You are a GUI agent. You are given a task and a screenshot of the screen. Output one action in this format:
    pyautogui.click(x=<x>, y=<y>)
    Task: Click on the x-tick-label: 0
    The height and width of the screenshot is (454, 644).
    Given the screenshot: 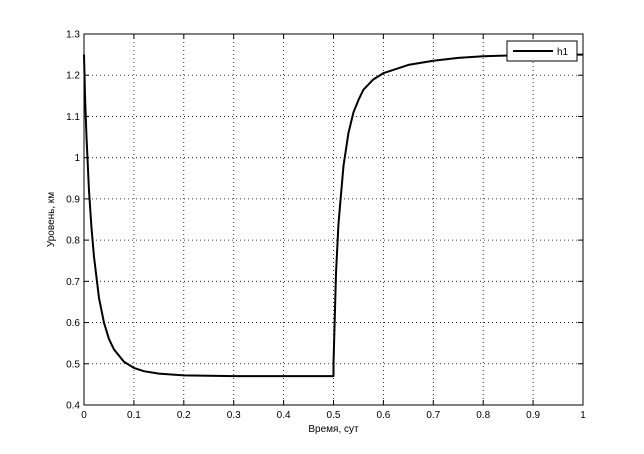 What is the action you would take?
    pyautogui.click(x=84, y=415)
    